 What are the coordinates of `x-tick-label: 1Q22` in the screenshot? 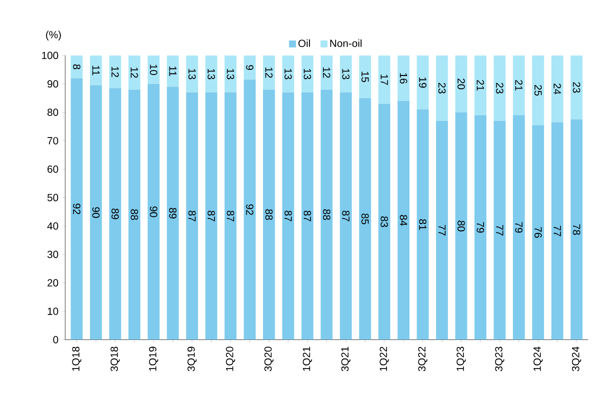 It's located at (384, 358).